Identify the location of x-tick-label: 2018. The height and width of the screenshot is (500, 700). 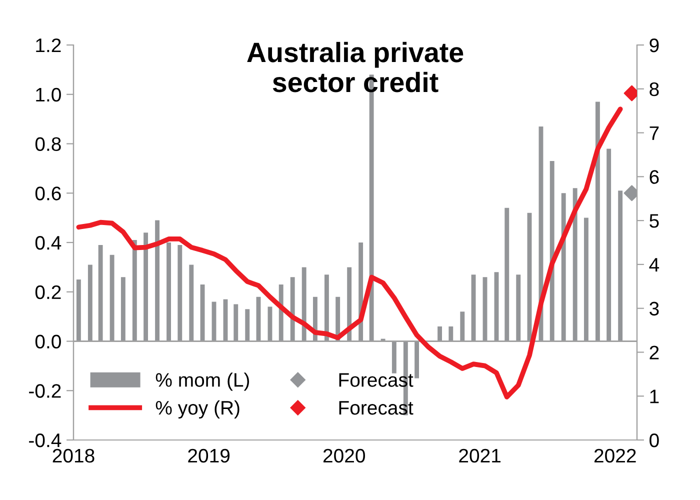
(73, 455).